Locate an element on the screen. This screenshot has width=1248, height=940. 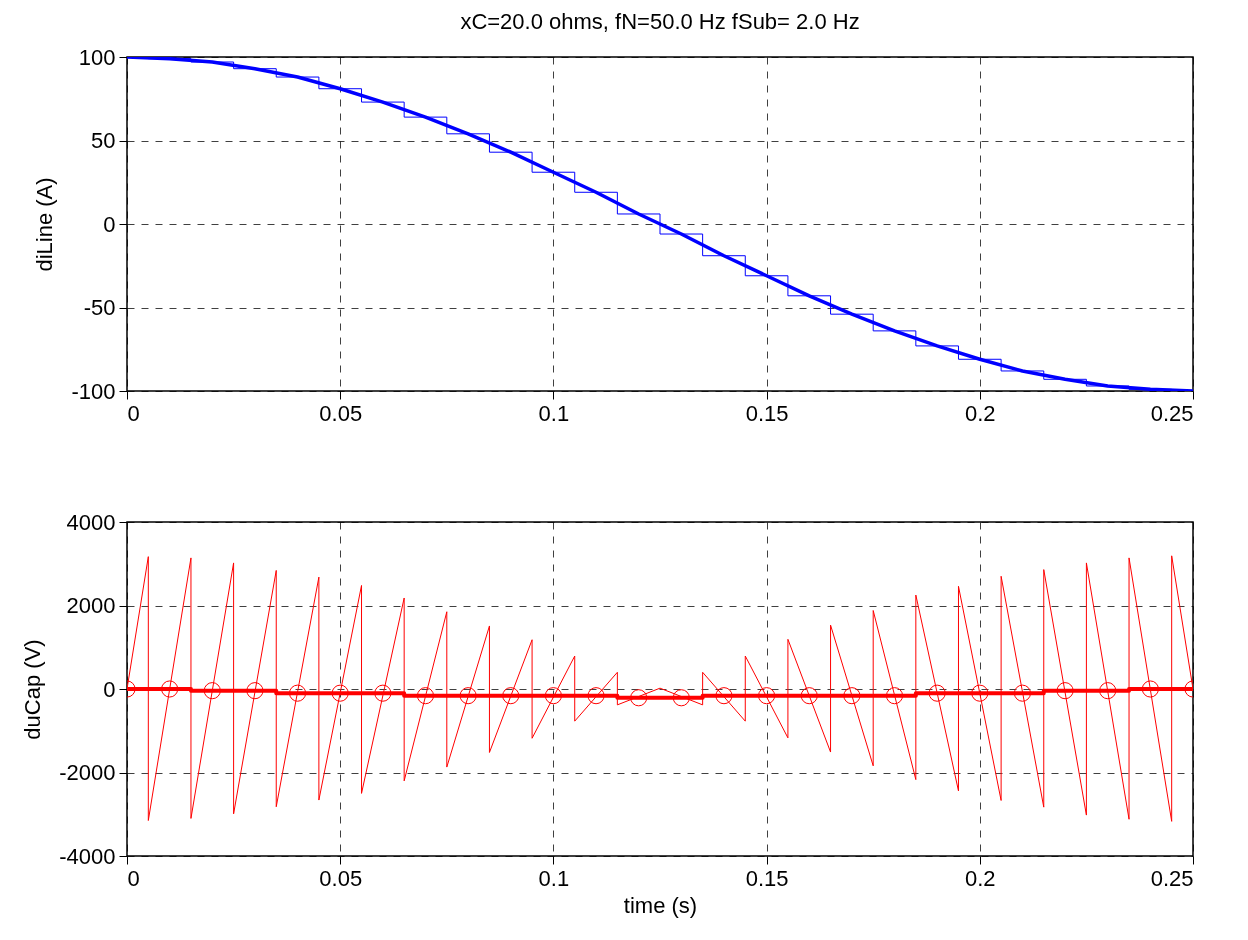
y-tick-label: 50 is located at coordinates (103, 140).